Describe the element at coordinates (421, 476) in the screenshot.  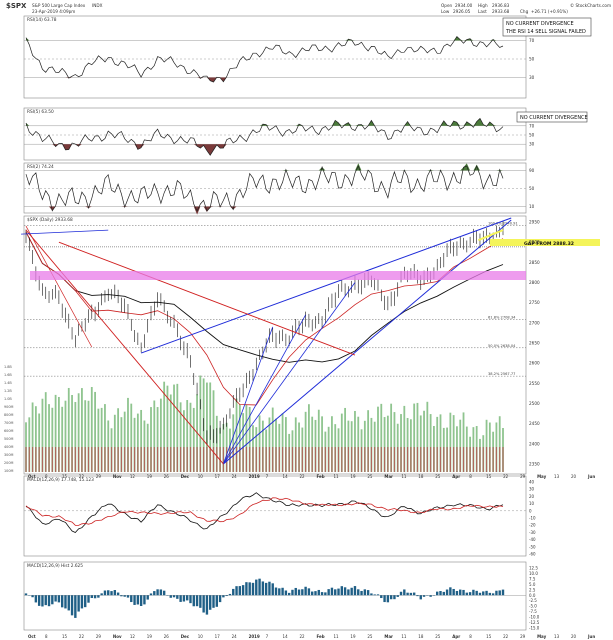
I see `x-tick-label: 18` at that location.